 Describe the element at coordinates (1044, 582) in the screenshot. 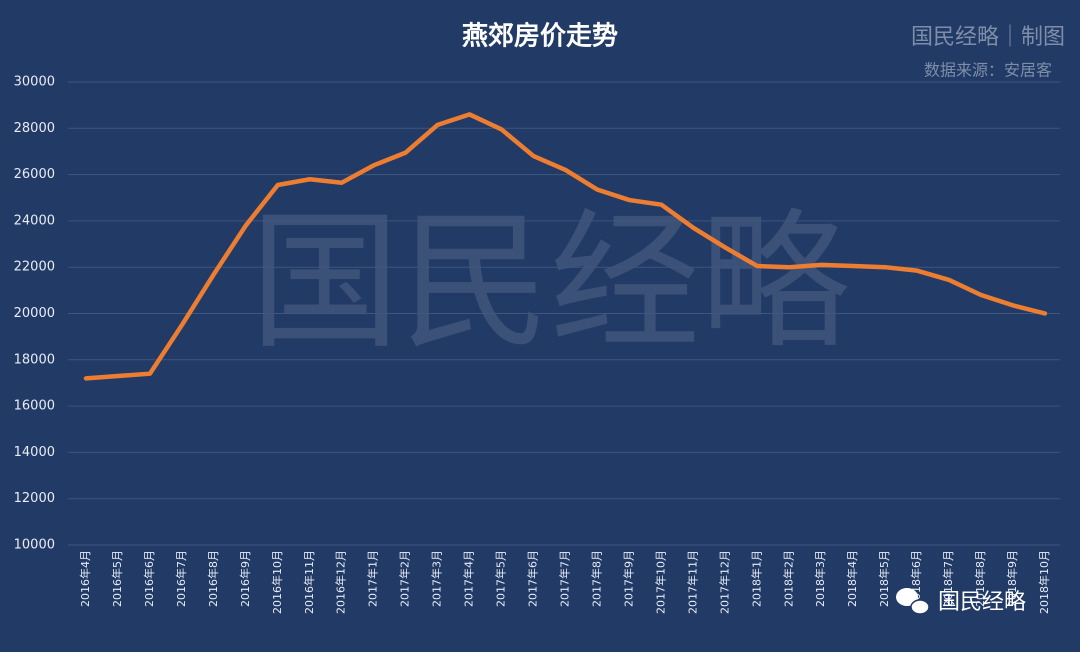

I see `x-tick-label: 2018年10月` at that location.